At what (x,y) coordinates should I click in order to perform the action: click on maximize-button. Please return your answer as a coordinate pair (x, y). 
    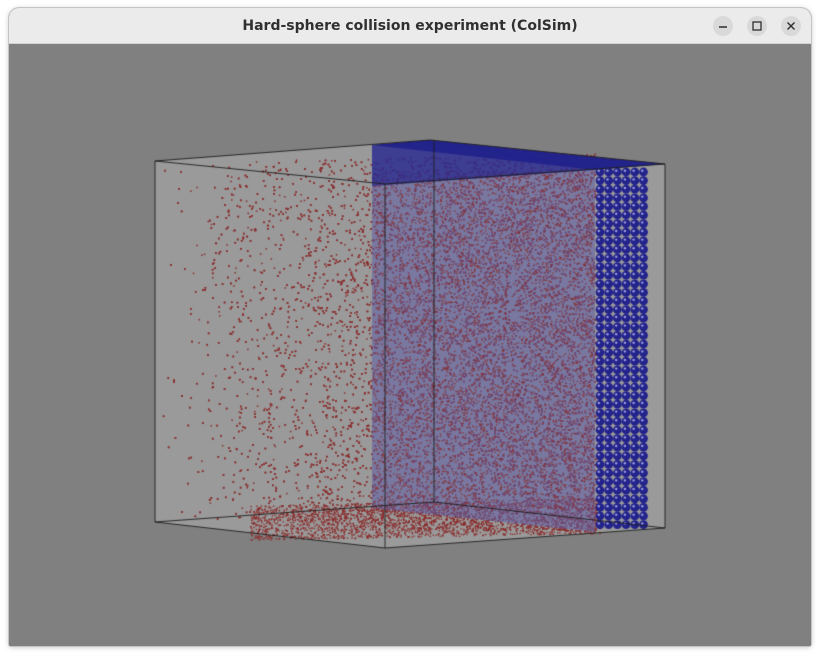
    Looking at the image, I should click on (757, 26).